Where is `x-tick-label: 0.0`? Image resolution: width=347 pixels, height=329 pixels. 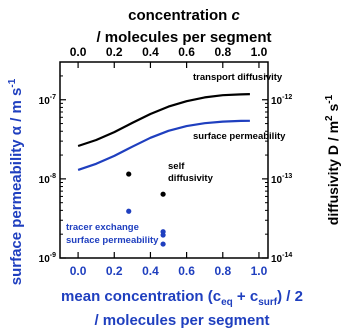
x-tick-label: 0.0 is located at coordinates (78, 271).